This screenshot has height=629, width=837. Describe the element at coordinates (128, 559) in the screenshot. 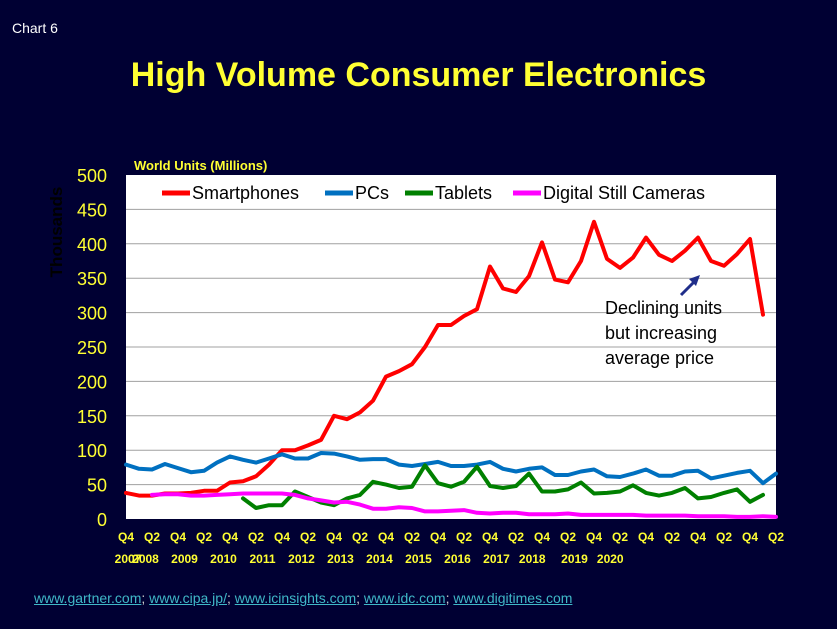

I see `x-tick-year-label: 2007` at that location.